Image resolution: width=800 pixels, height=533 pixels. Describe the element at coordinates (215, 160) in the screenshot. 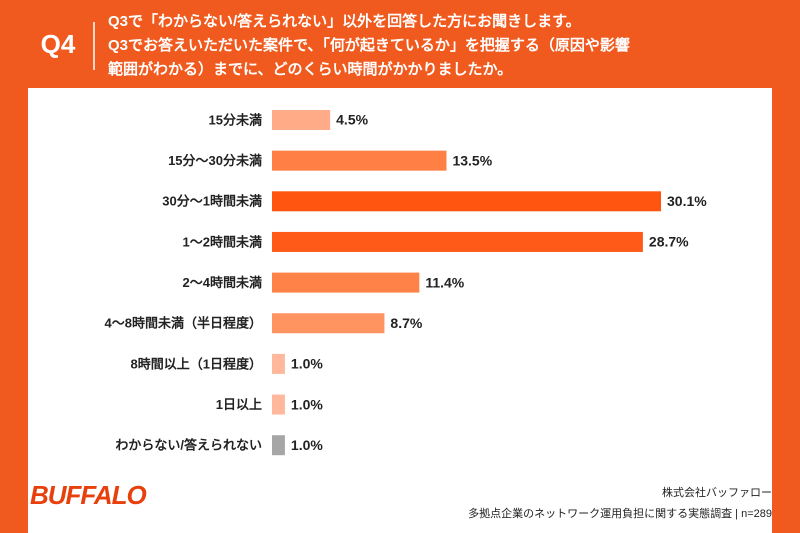

I see `category-label: 15分〜30分未満` at that location.